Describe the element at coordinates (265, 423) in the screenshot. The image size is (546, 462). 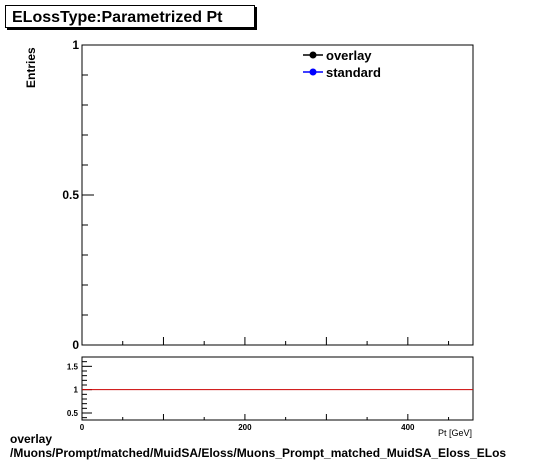
I see `ratio-x-axis: 0 200 400` at that location.